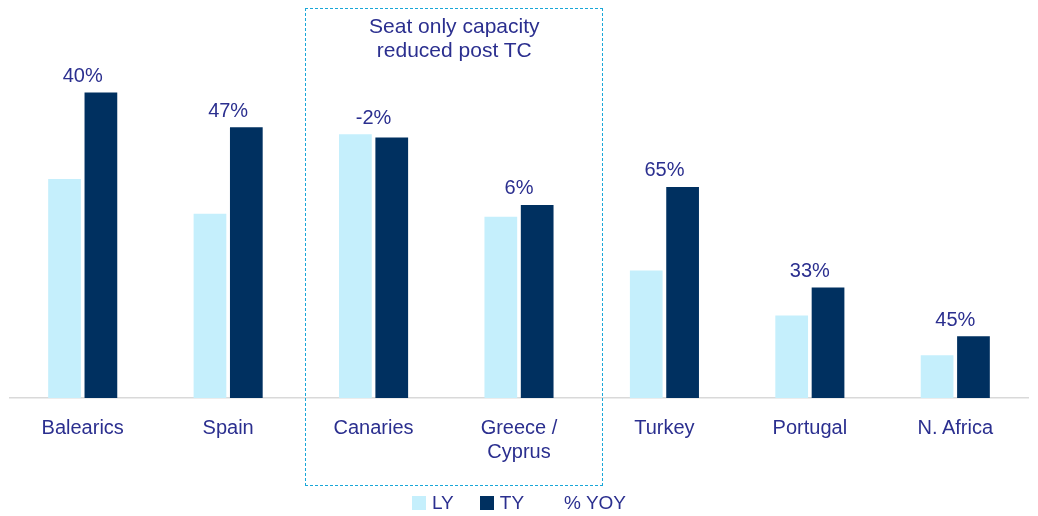  I want to click on text: 40%, so click(82, 75).